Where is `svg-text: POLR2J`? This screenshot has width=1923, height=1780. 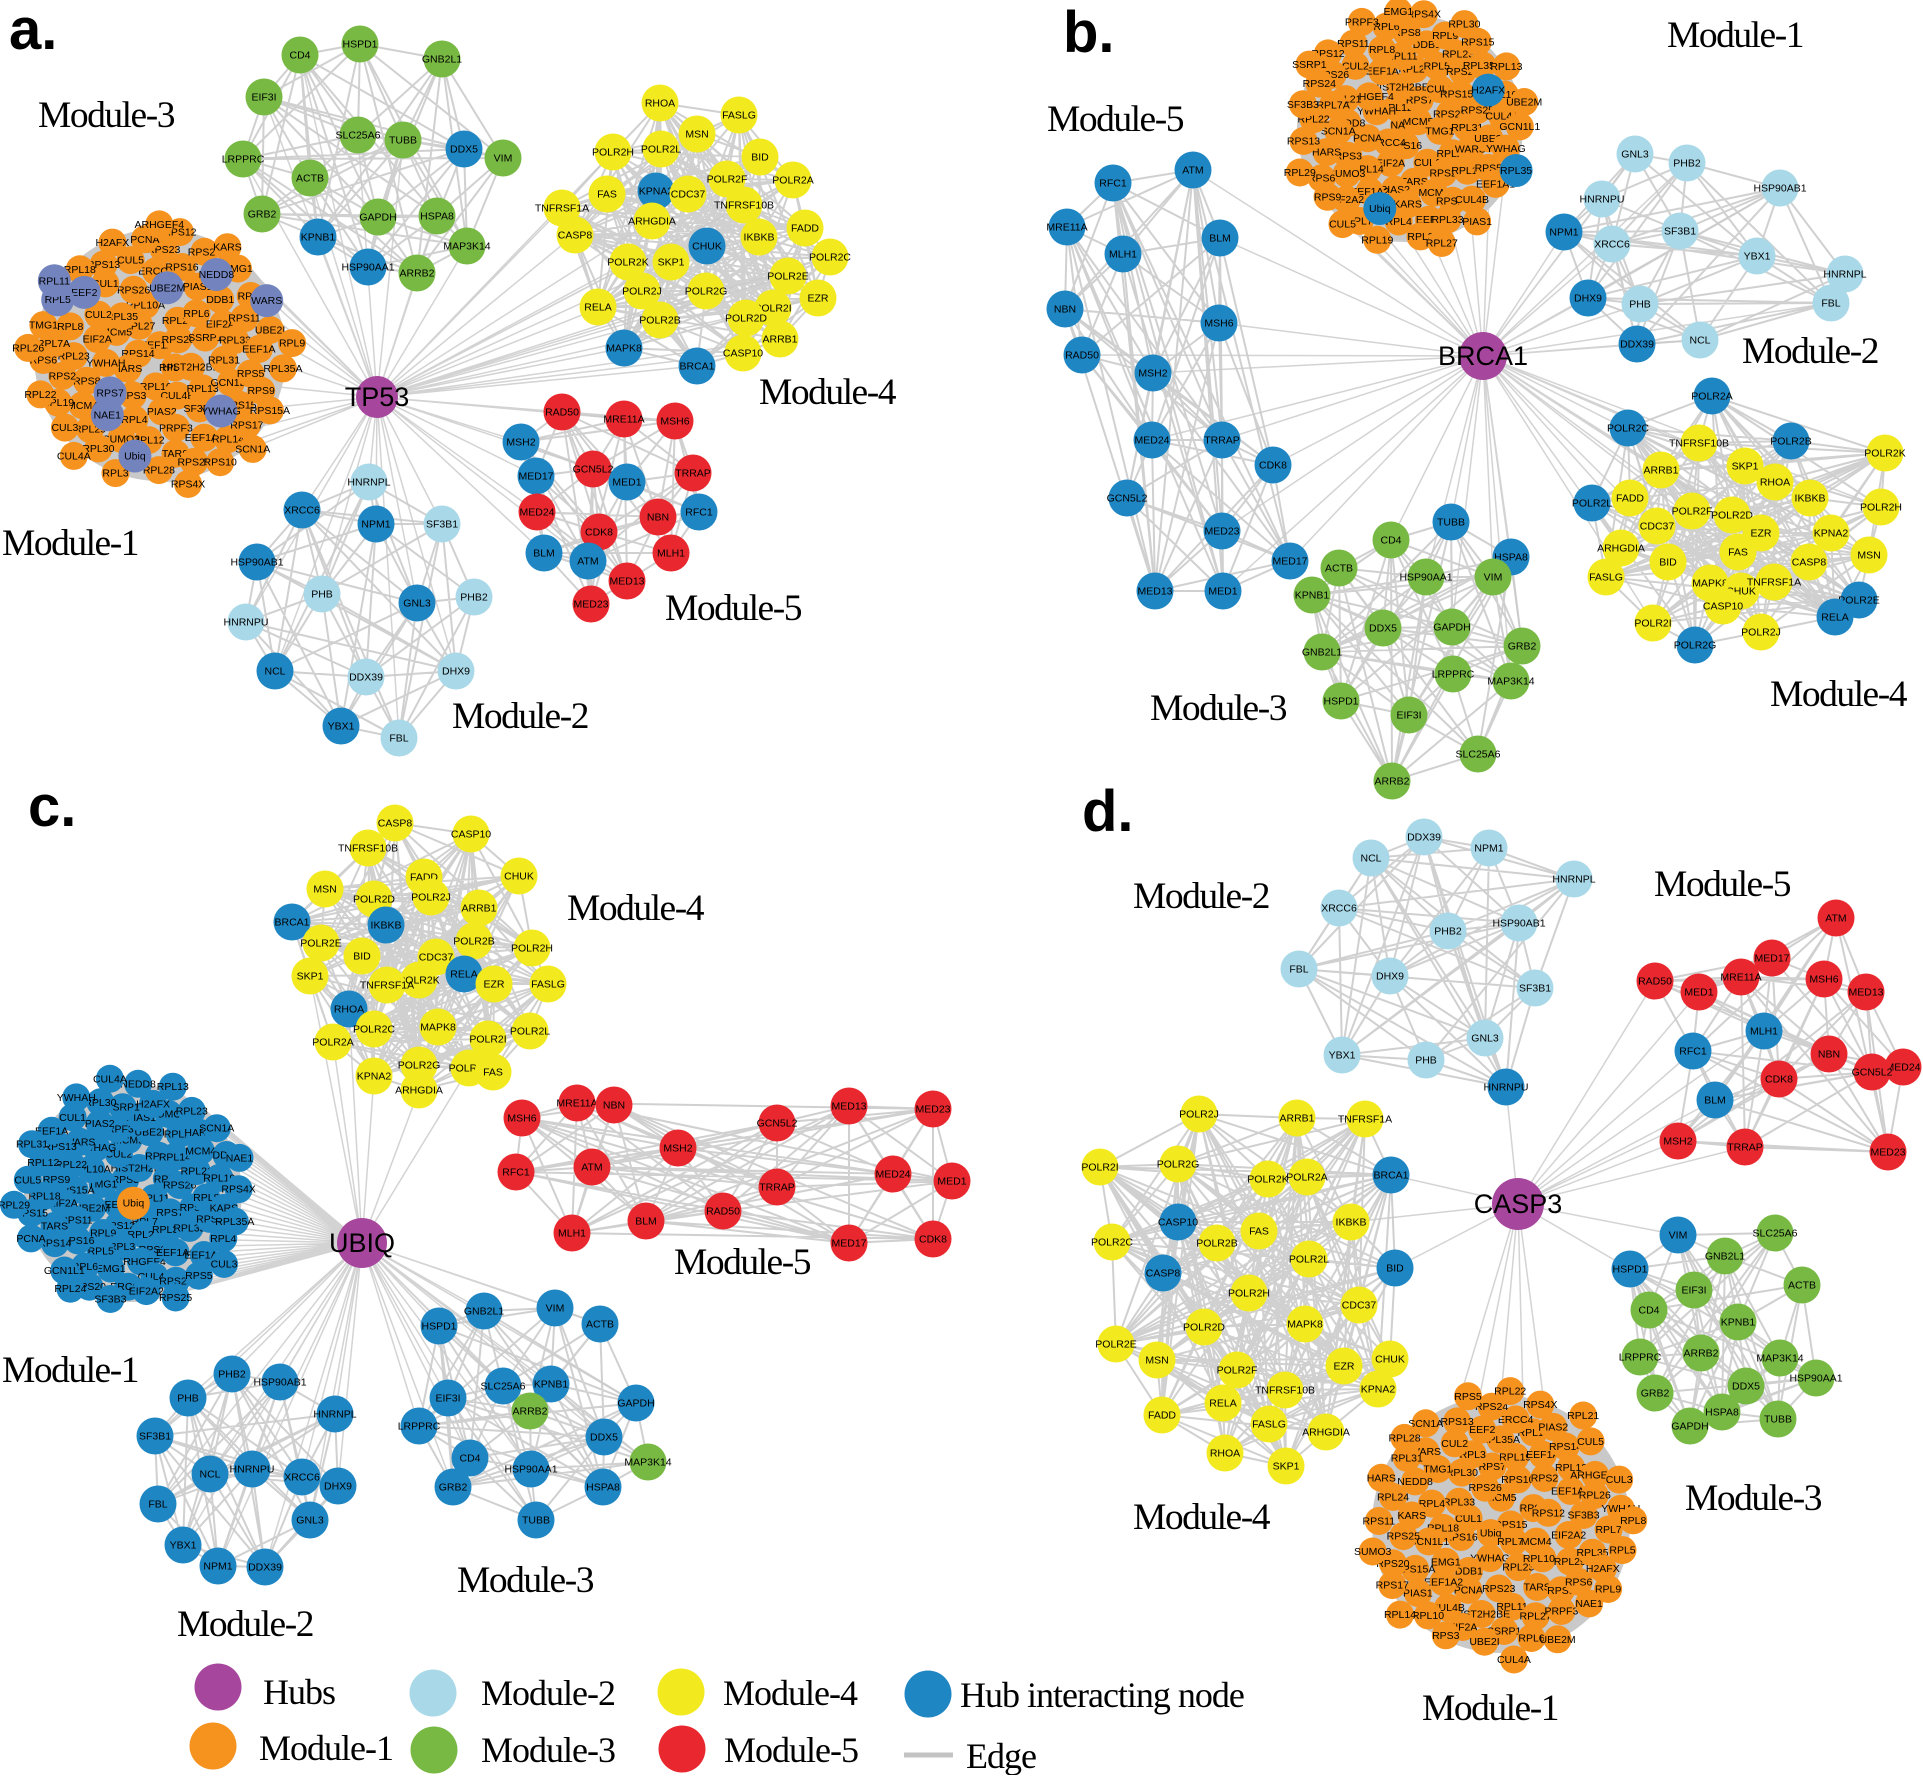 svg-text: POLR2J is located at coordinates (1199, 1115).